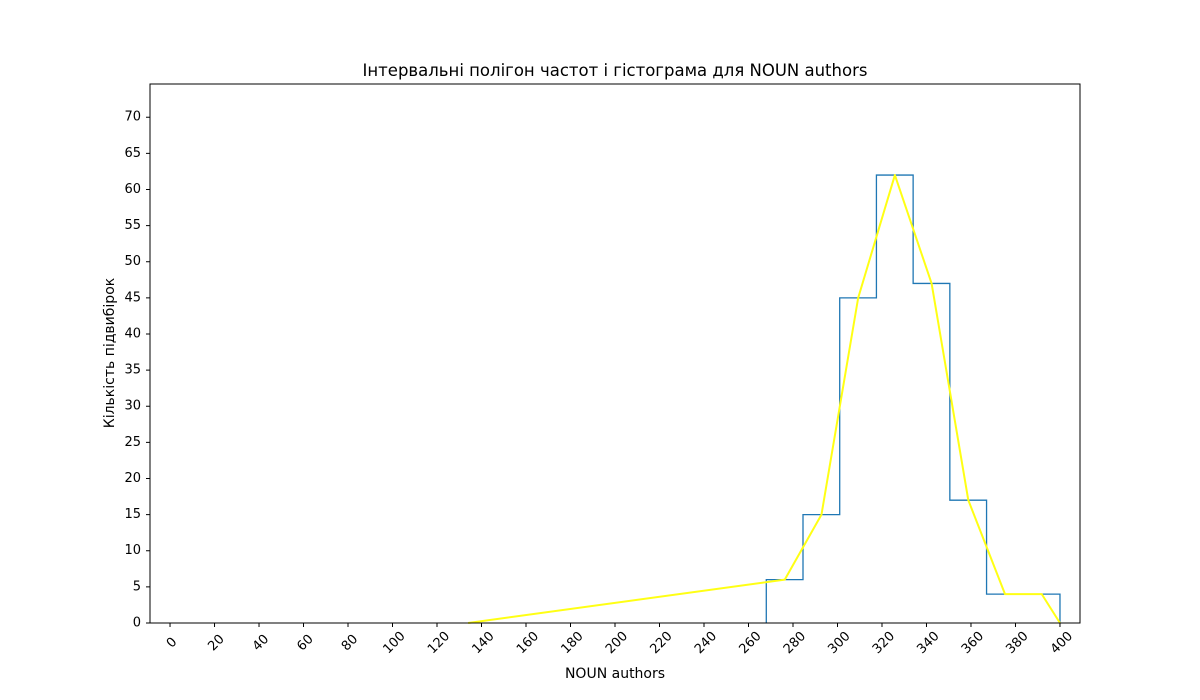  Describe the element at coordinates (110, 353) in the screenshot. I see `y-axis-label: Кількість підвибірок` at that location.